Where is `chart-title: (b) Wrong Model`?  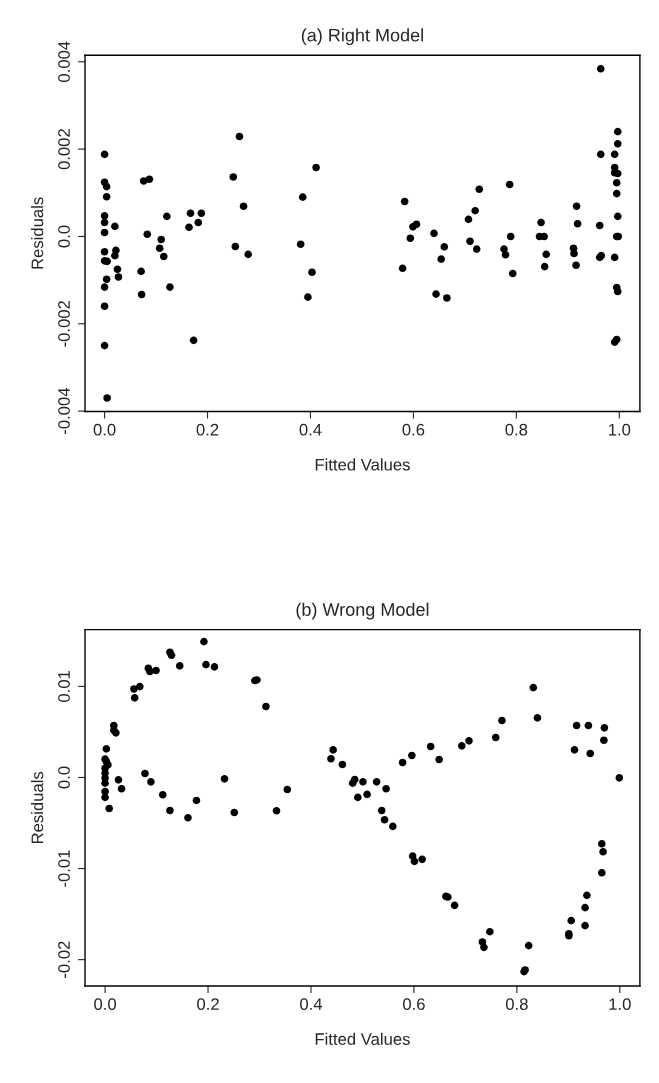
chart-title: (b) Wrong Model is located at coordinates (362, 611).